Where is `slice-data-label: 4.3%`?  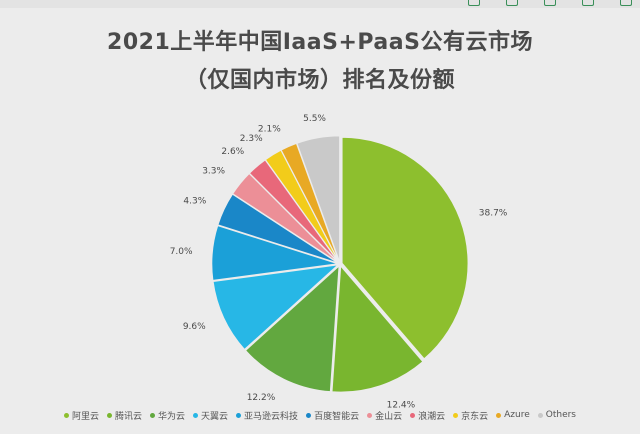 slice-data-label: 4.3% is located at coordinates (194, 202).